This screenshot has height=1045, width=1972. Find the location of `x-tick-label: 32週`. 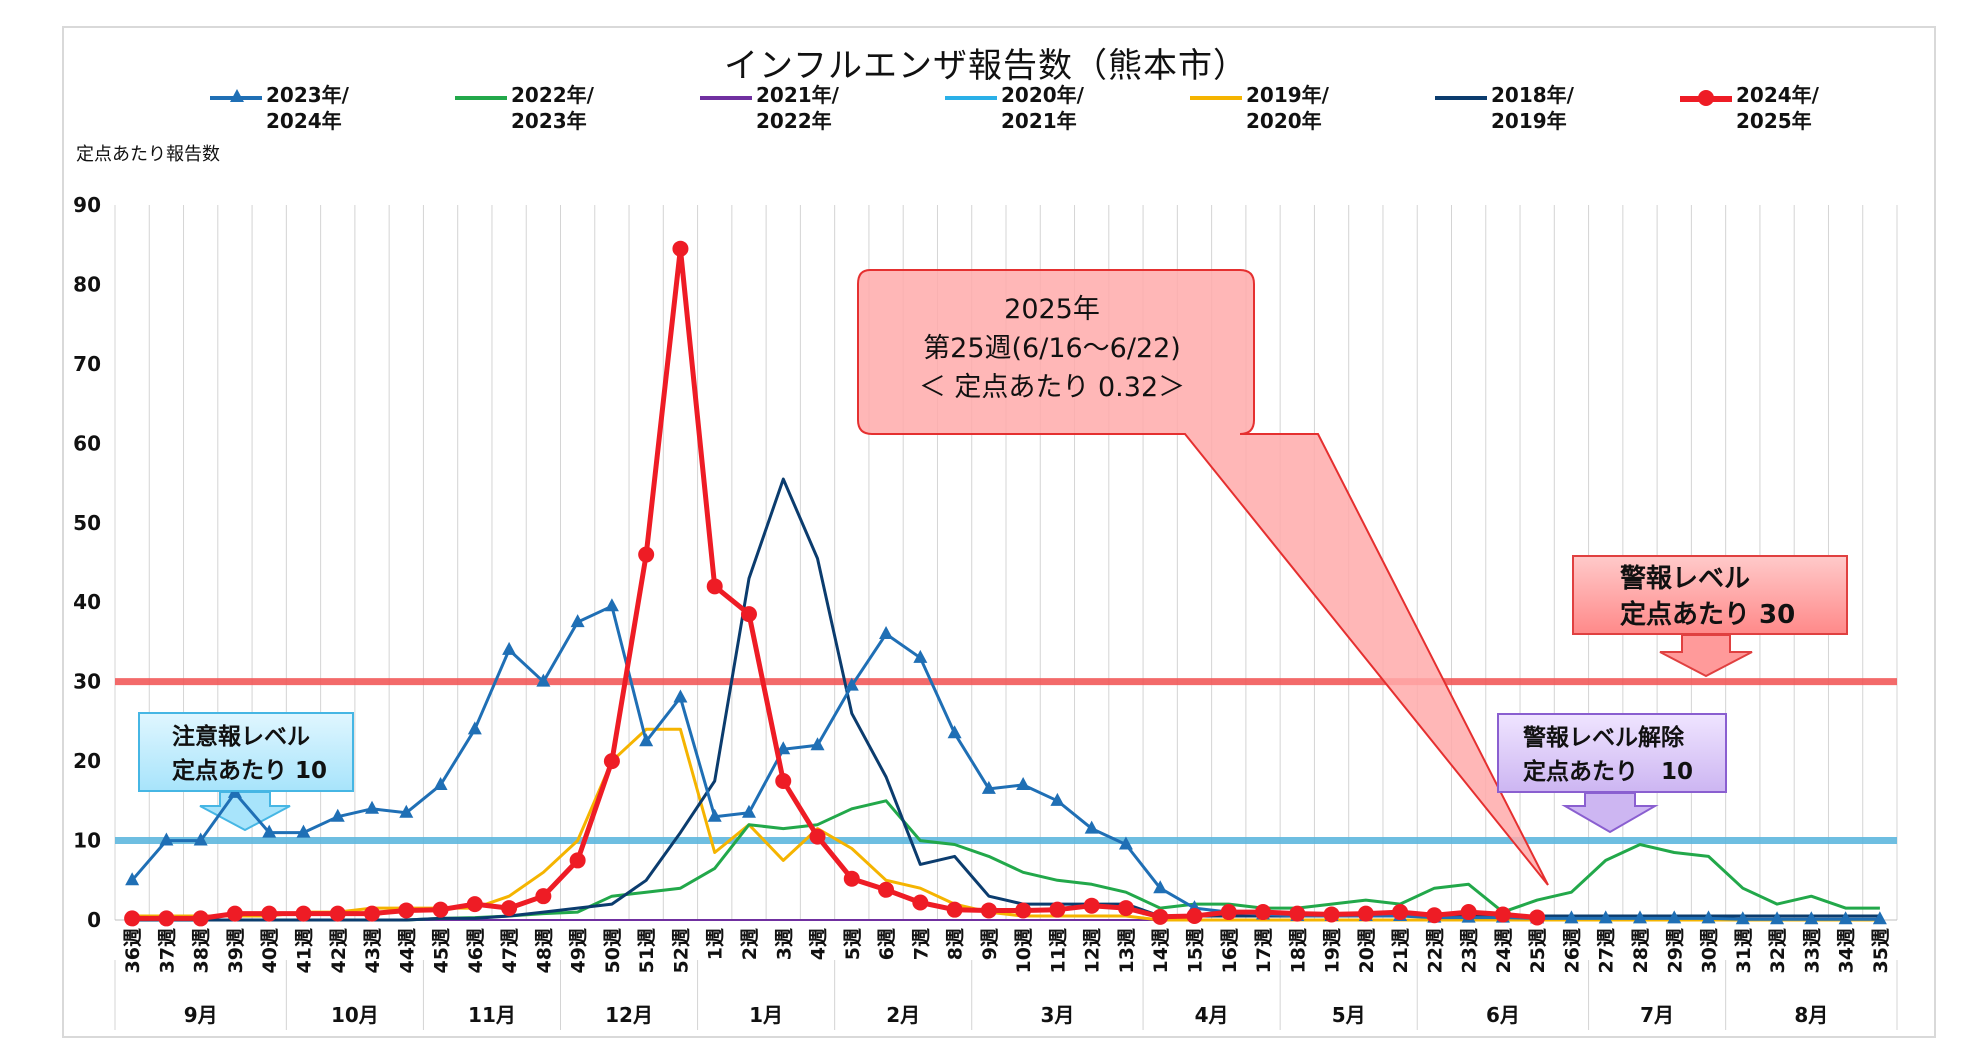

x-tick-label: 32週 is located at coordinates (1778, 950).